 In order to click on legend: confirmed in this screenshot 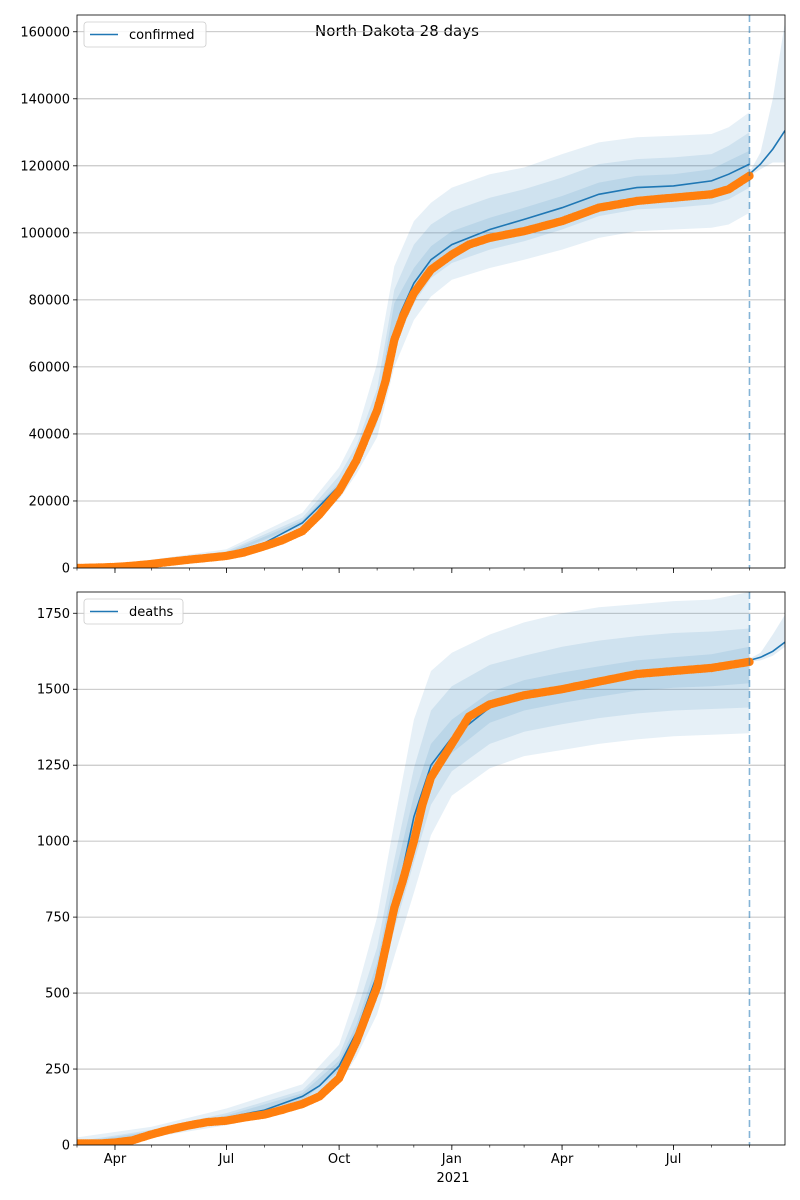, I will do `click(145, 34)`.